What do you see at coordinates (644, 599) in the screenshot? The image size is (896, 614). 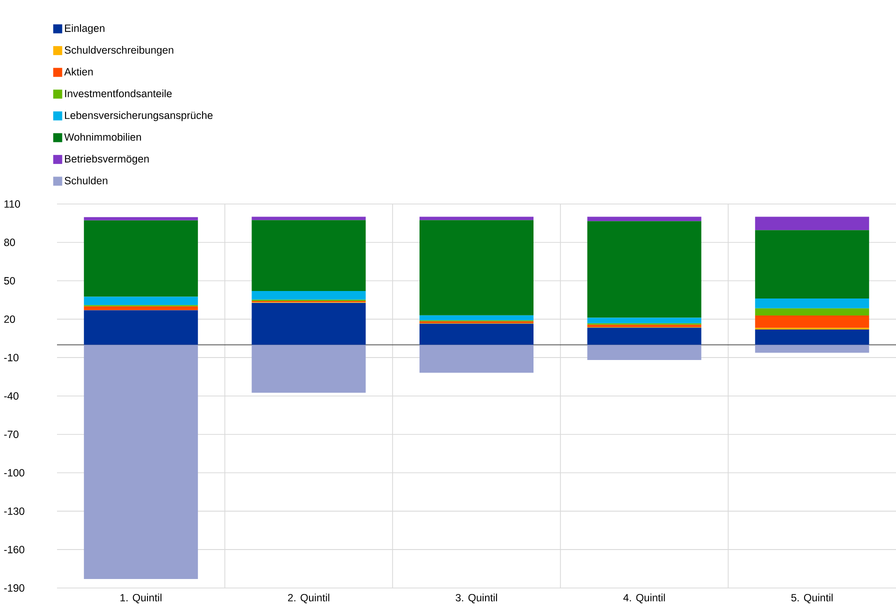 I see `x-tick-label: 4. Quintil` at bounding box center [644, 599].